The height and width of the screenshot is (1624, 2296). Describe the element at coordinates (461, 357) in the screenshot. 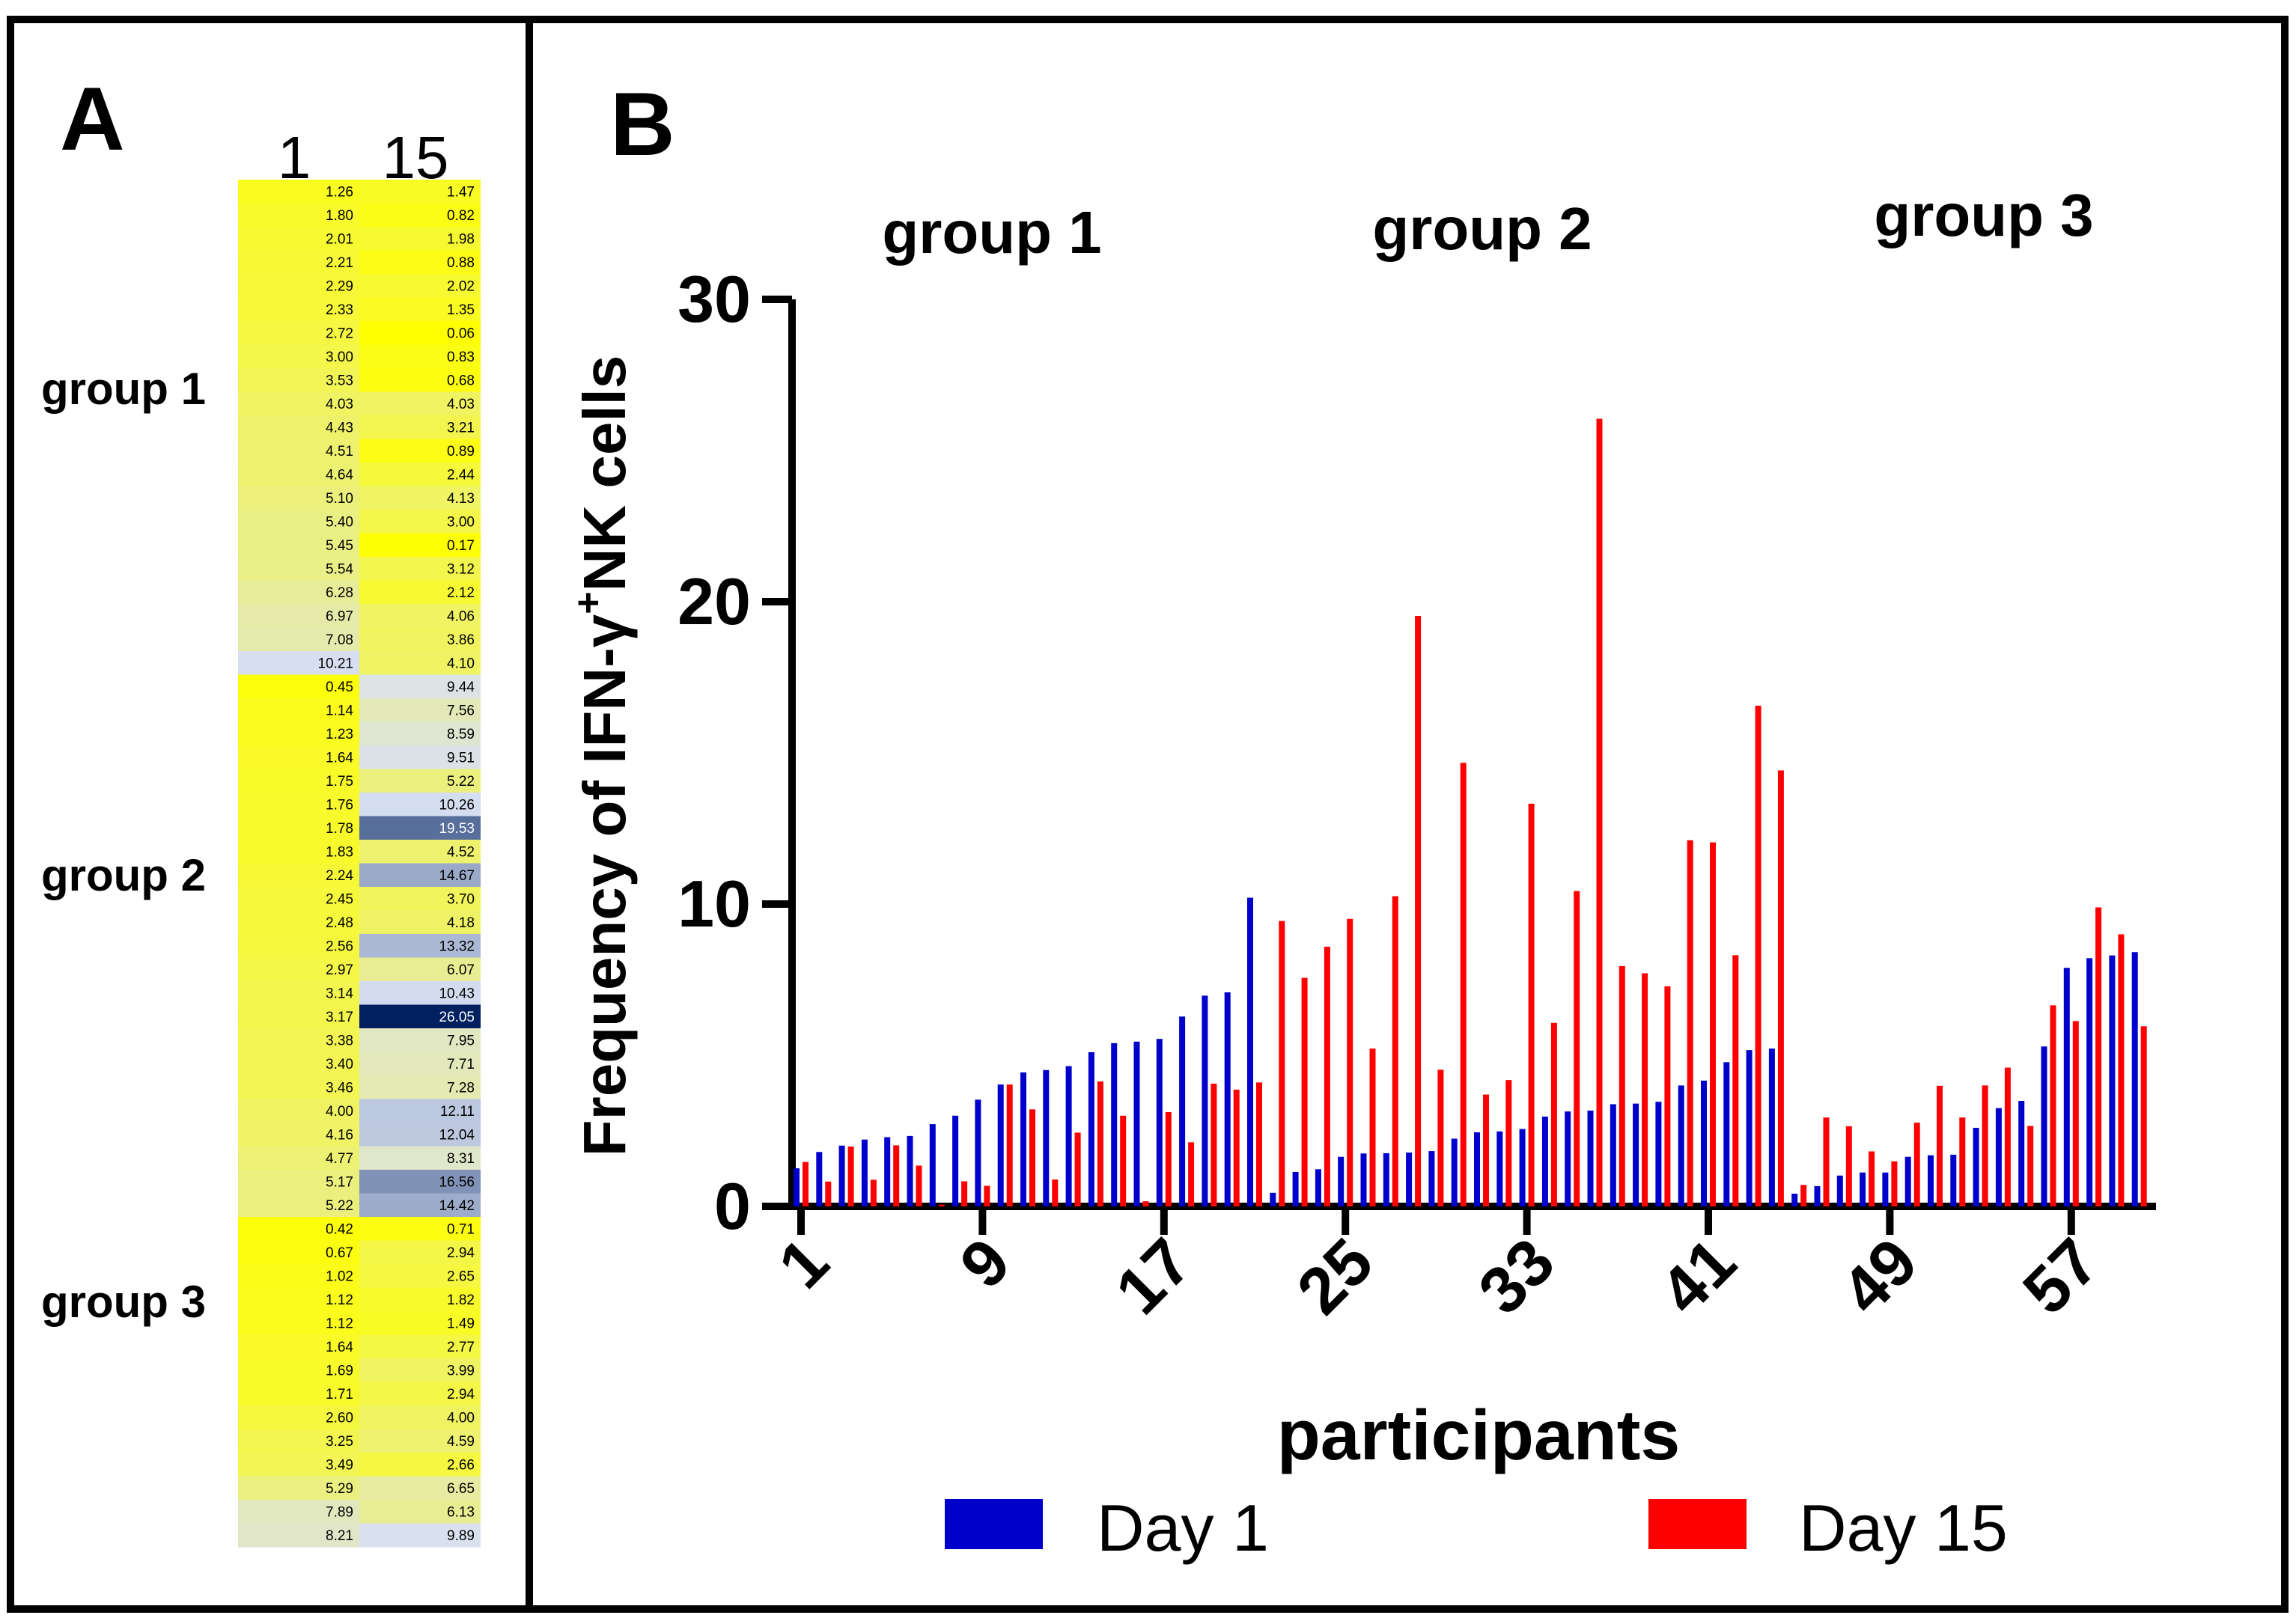

I see `heatmap-cell-value: 0.83` at that location.